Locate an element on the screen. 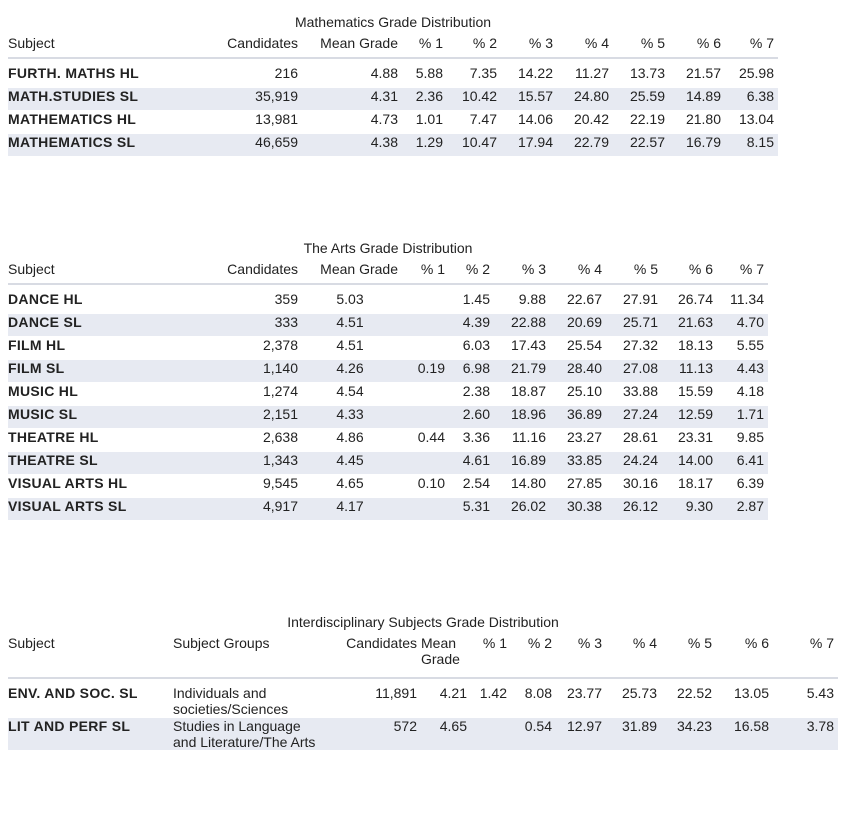 The width and height of the screenshot is (850, 828). col-pct-2: % 2 is located at coordinates (533, 657).